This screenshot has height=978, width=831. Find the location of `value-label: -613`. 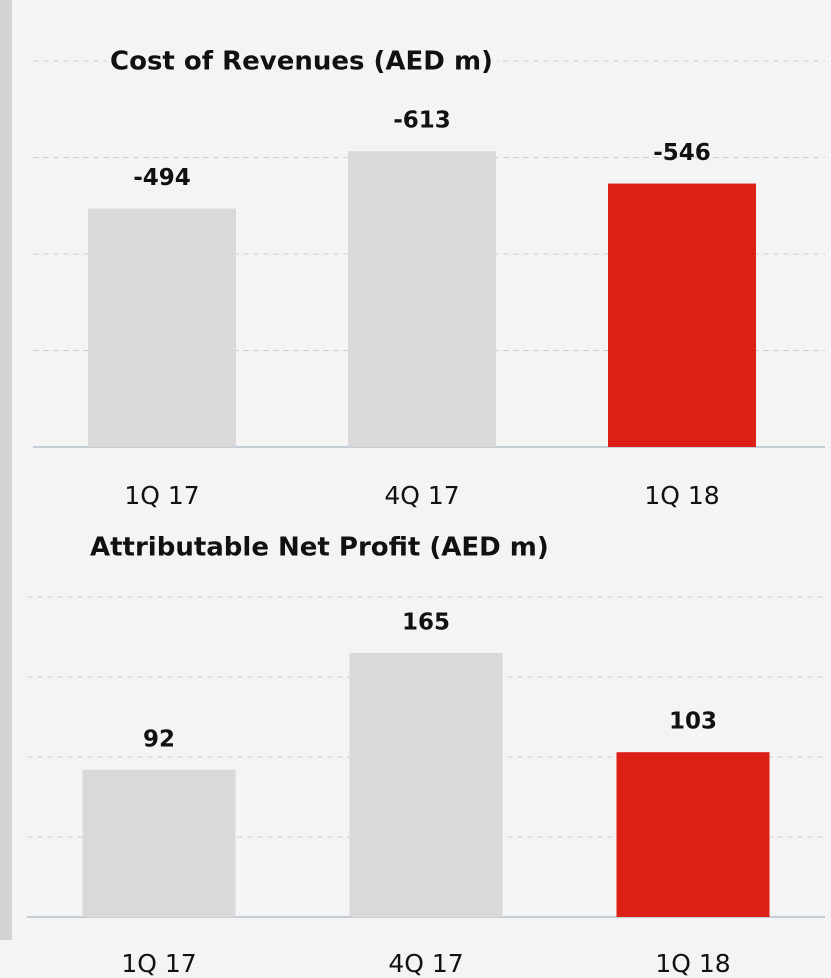

value-label: -613 is located at coordinates (422, 121).